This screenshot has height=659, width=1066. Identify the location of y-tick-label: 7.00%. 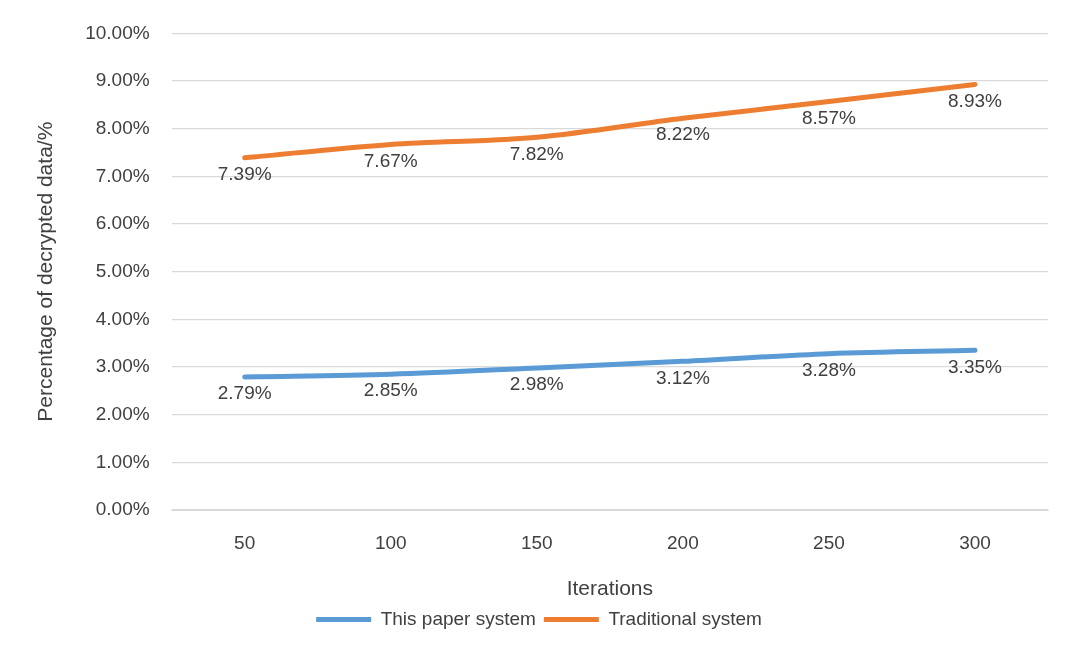
(122, 175).